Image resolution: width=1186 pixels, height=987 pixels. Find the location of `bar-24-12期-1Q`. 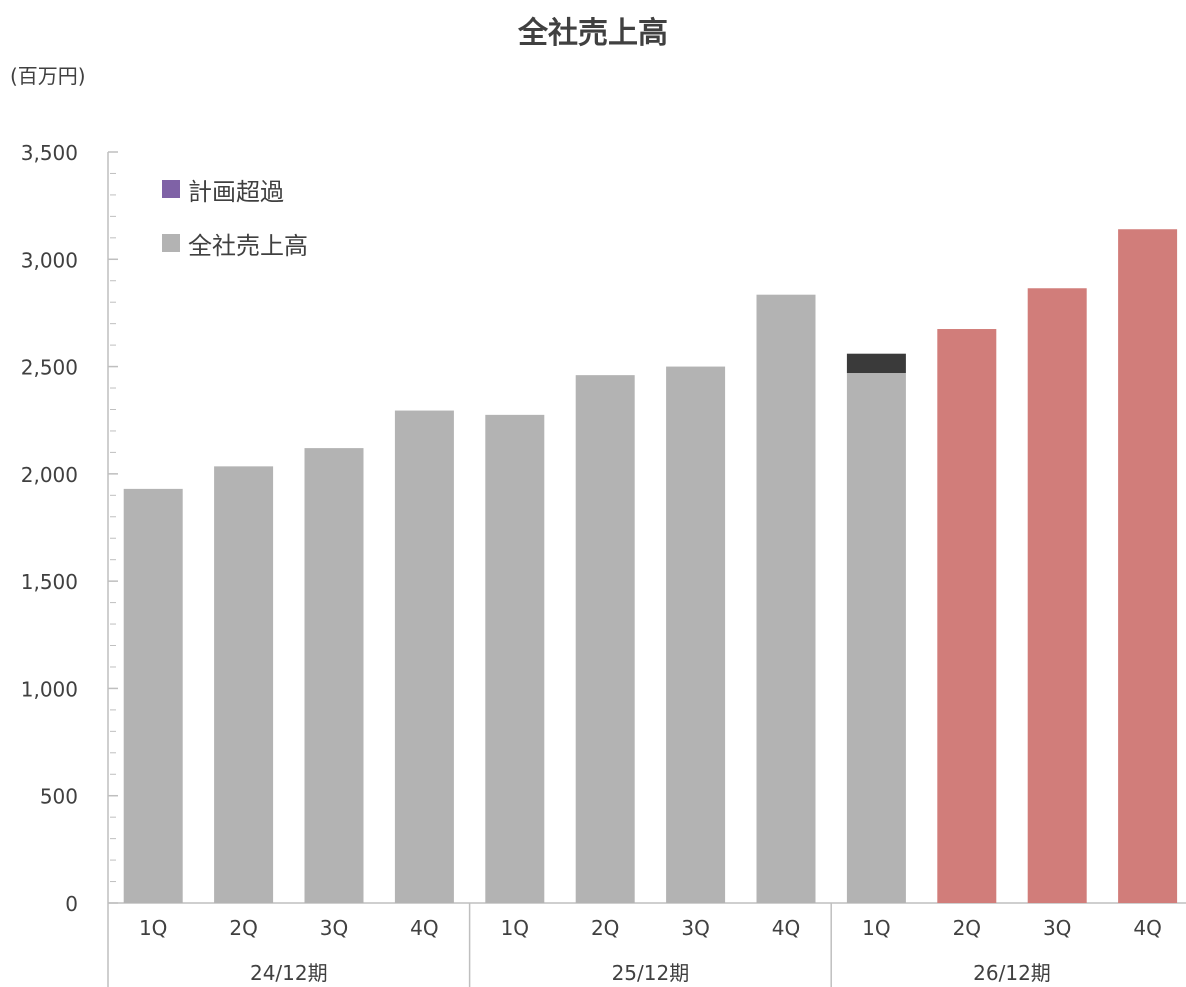

bar-24-12期-1Q is located at coordinates (153, 695).